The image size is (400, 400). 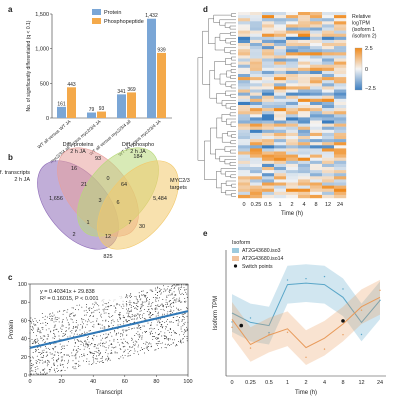 What do you see at coordinates (12, 329) in the screenshot?
I see `y-axis-title: Protein` at bounding box center [12, 329].